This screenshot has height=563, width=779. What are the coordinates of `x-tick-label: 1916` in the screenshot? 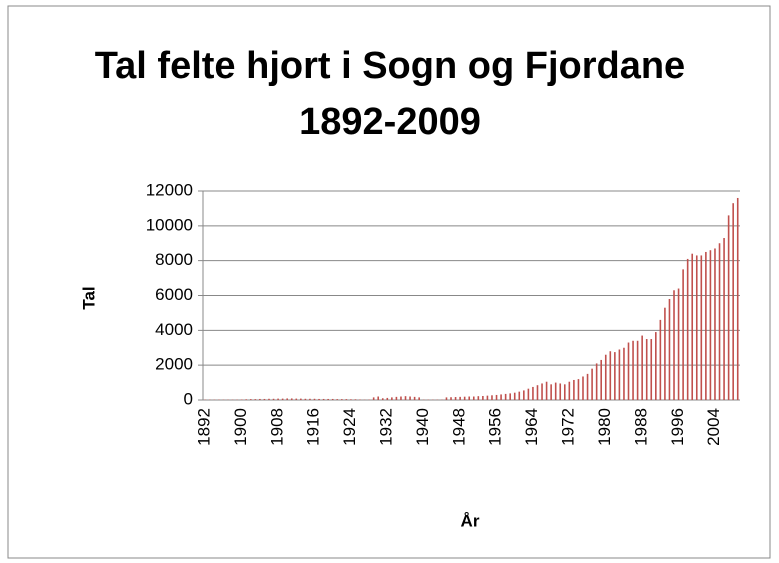 It's located at (313, 427).